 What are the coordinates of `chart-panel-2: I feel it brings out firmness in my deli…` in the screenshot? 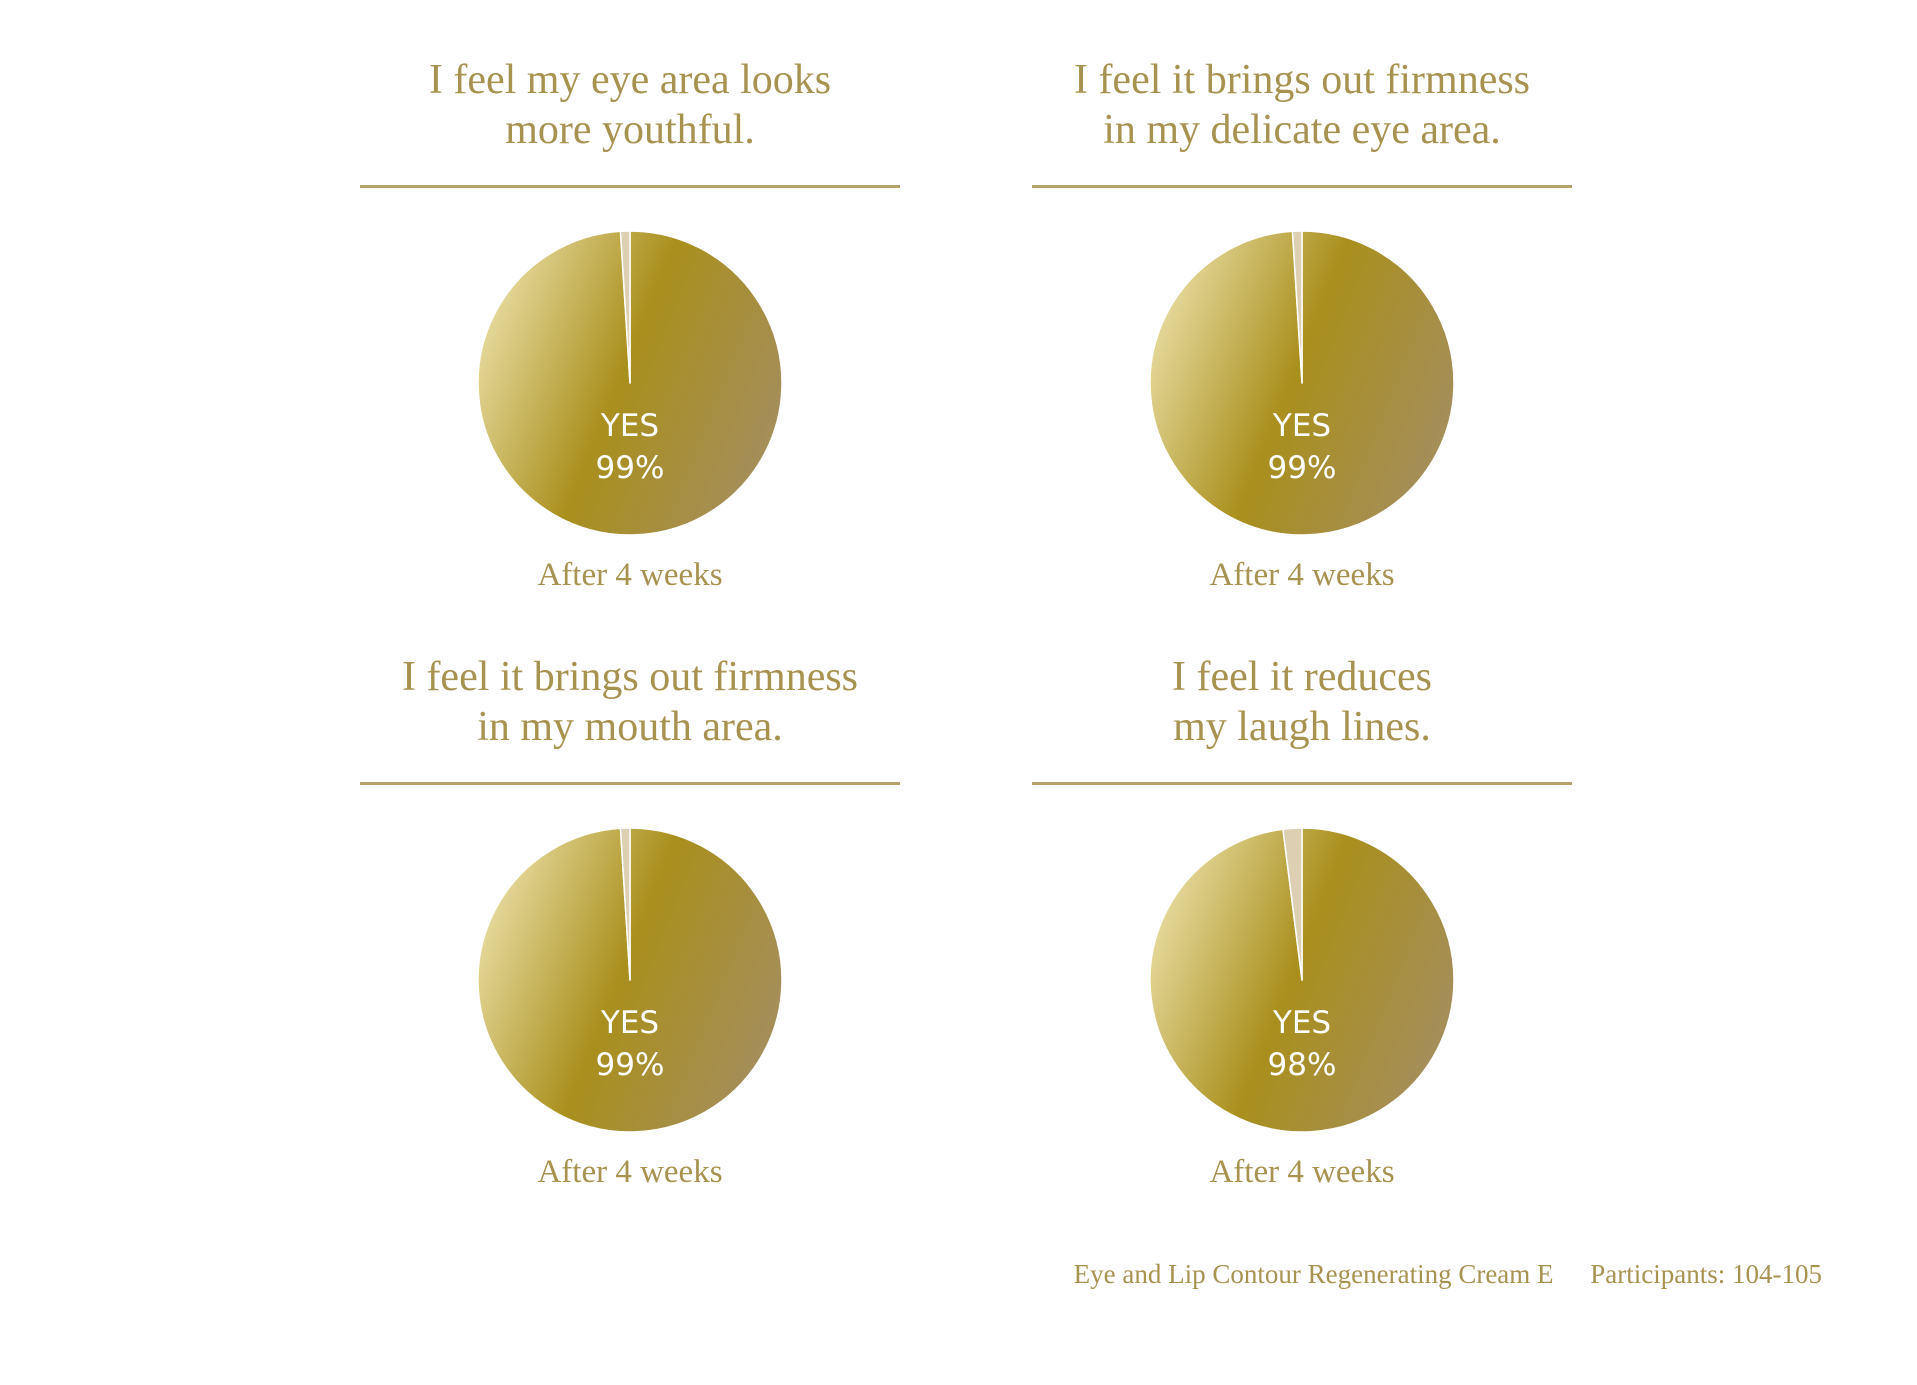 It's located at (1302, 325).